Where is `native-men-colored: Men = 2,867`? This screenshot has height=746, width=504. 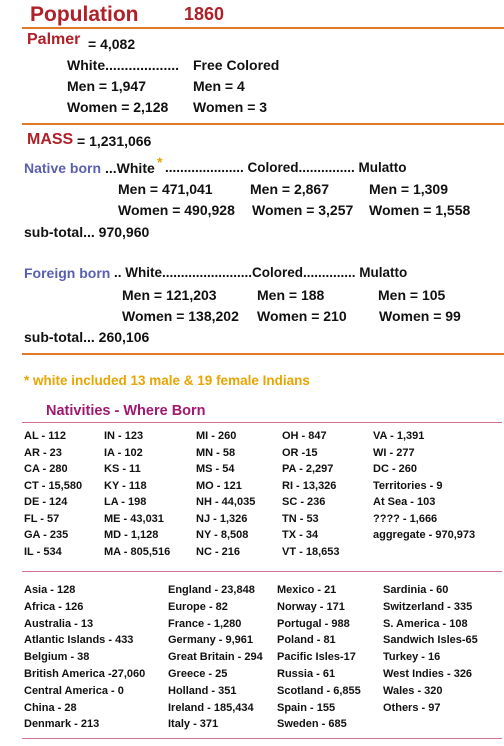
native-men-colored: Men = 2,867 is located at coordinates (289, 189).